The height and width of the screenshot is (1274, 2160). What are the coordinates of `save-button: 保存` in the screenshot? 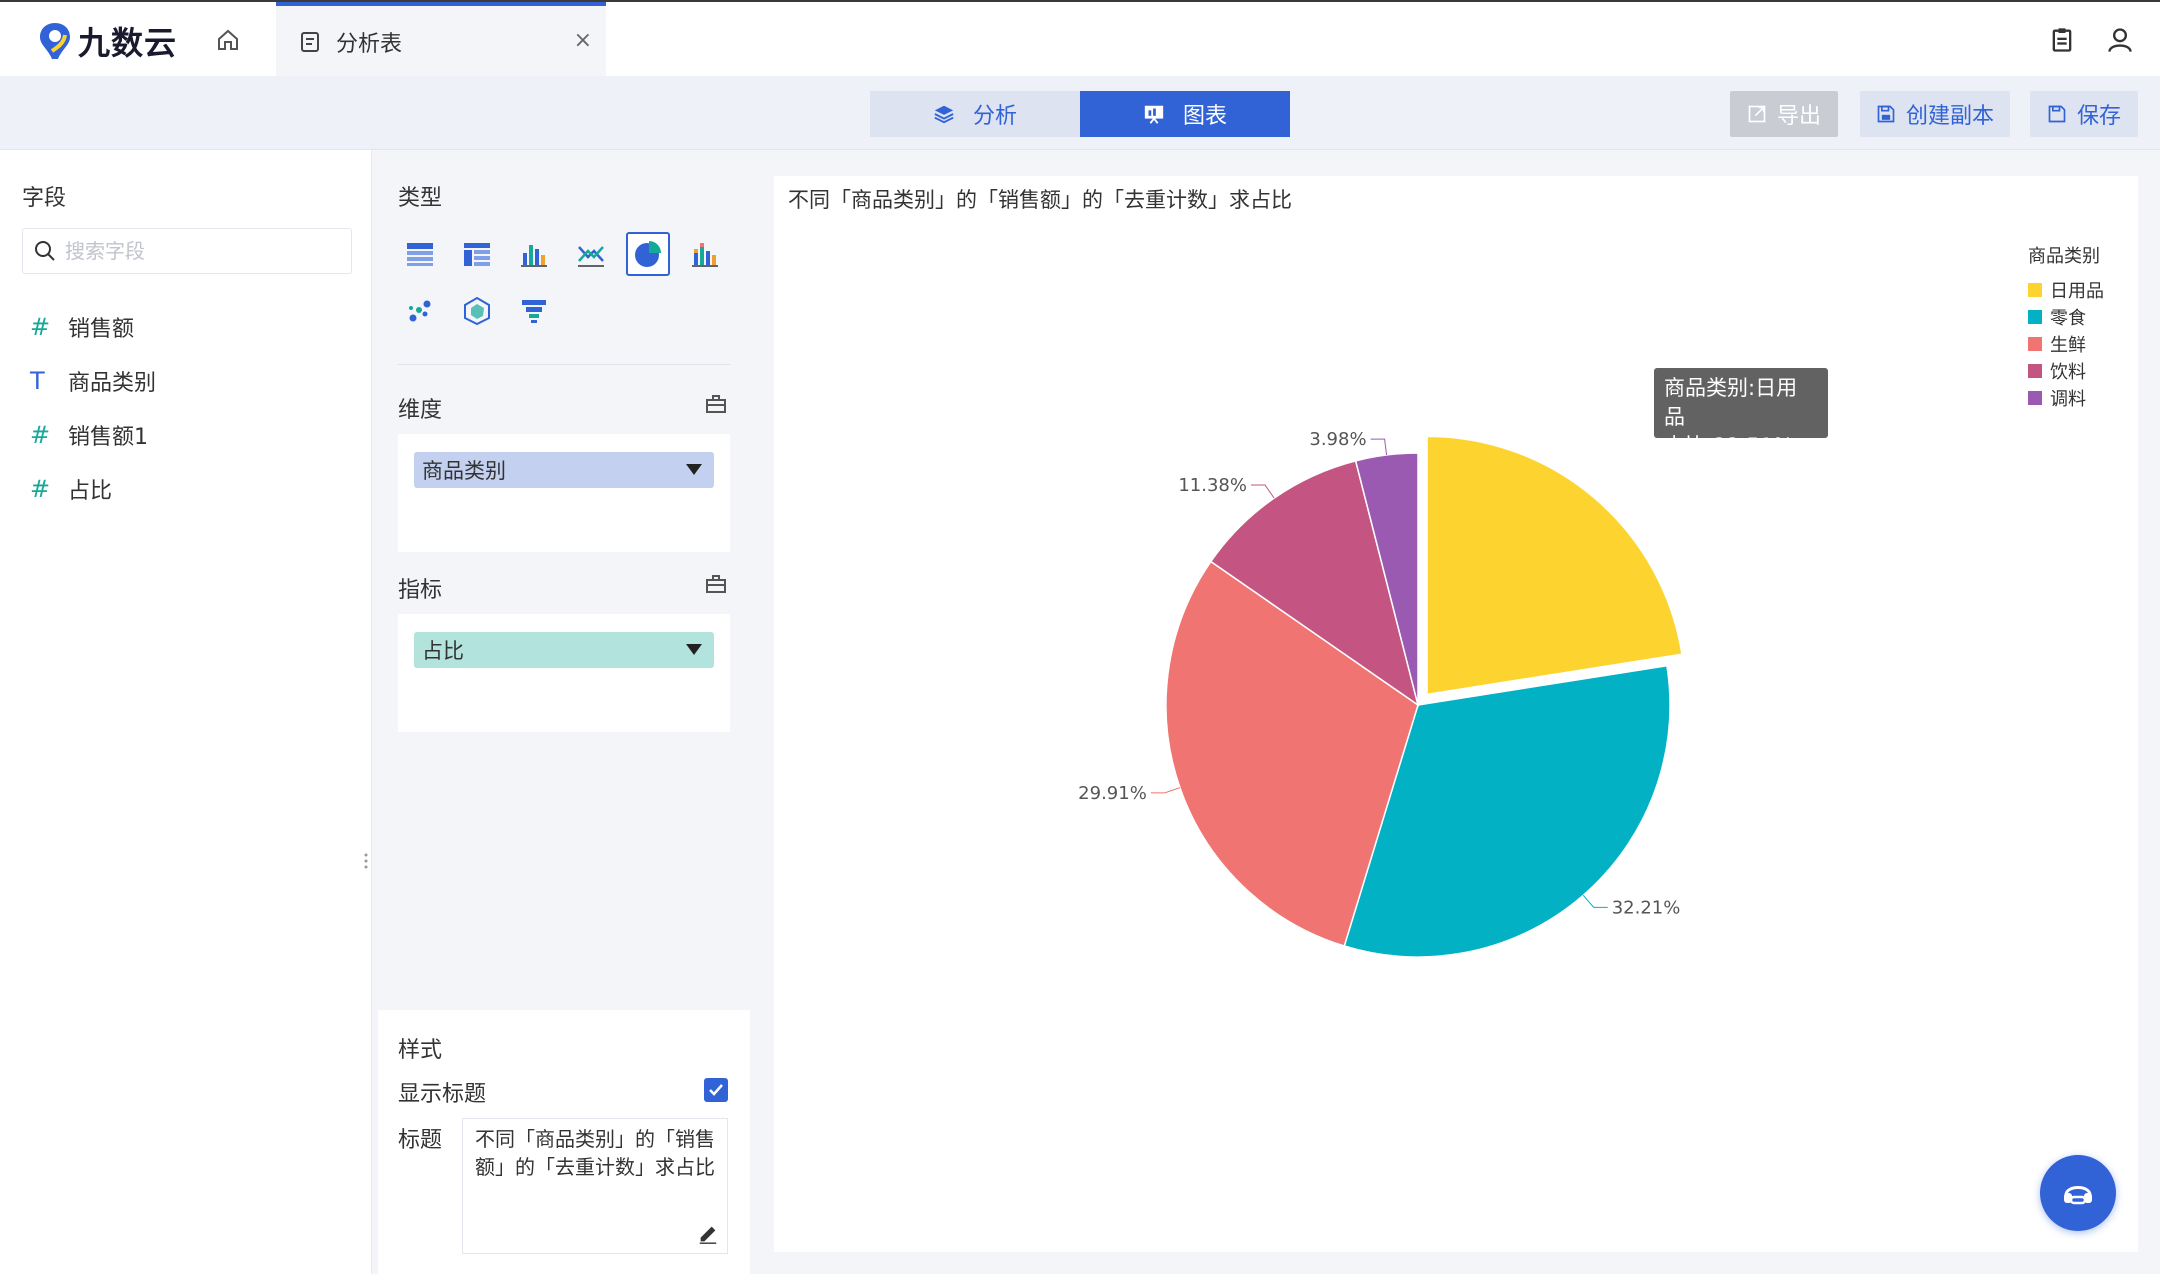 It's located at (2084, 114).